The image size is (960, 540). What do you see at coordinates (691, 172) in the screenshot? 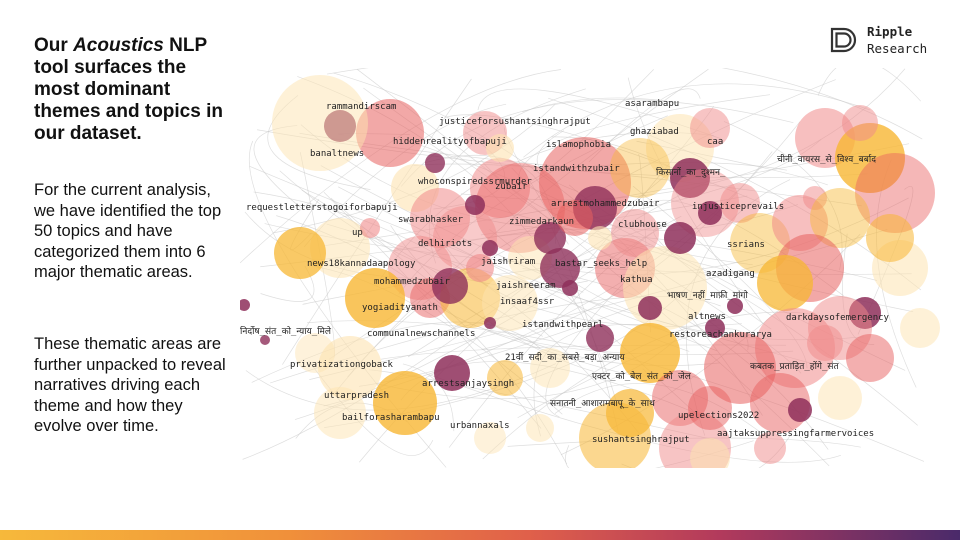
I see `topic-label-kisano-ka-dushman: किसानों_का_दुश्मन_` at bounding box center [691, 172].